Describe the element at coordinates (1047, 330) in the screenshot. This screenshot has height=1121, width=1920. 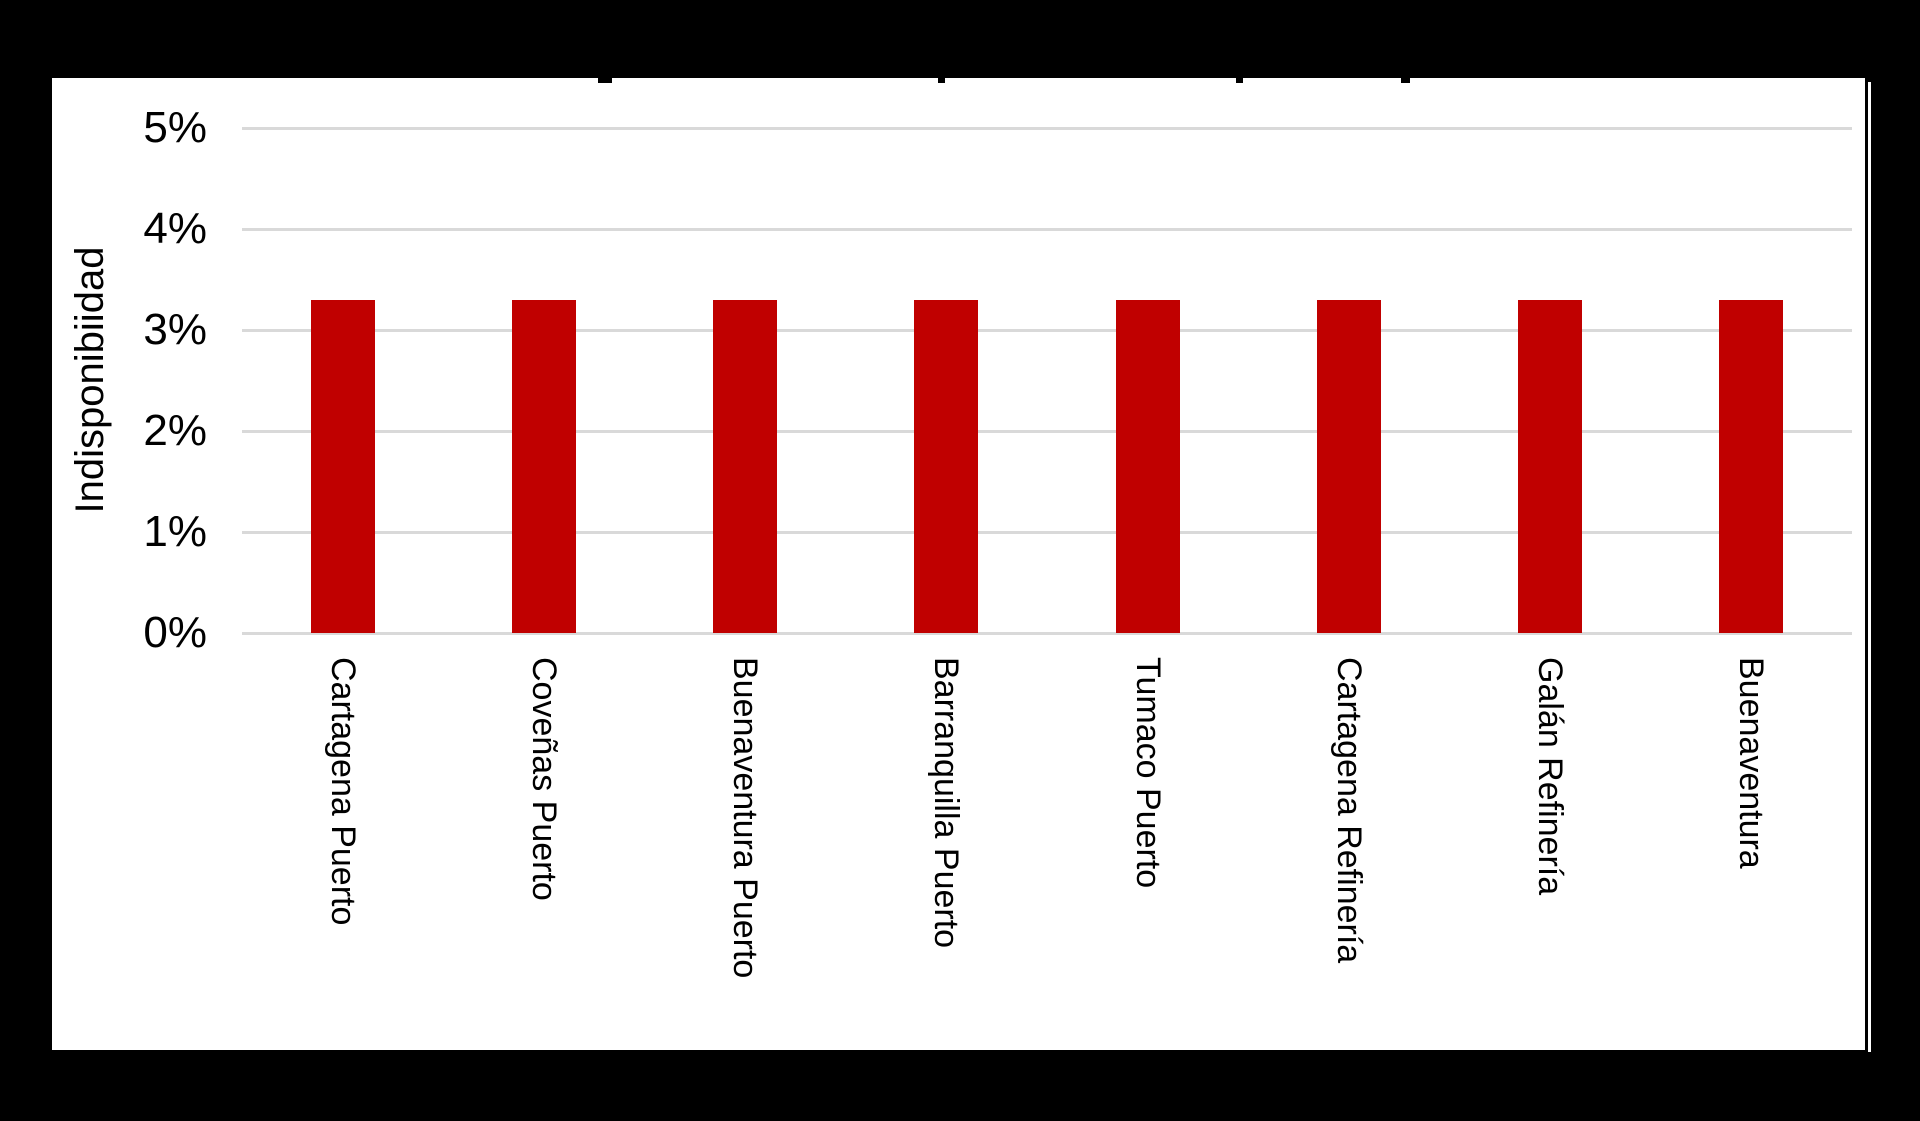
I see `gridline-3%` at that location.